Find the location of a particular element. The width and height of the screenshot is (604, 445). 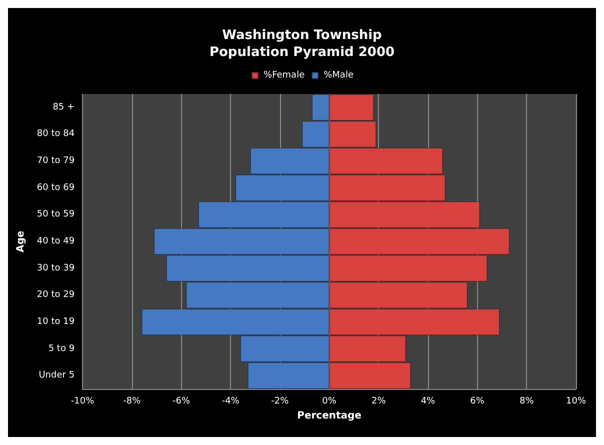

x-tick-label: 4% is located at coordinates (428, 401).